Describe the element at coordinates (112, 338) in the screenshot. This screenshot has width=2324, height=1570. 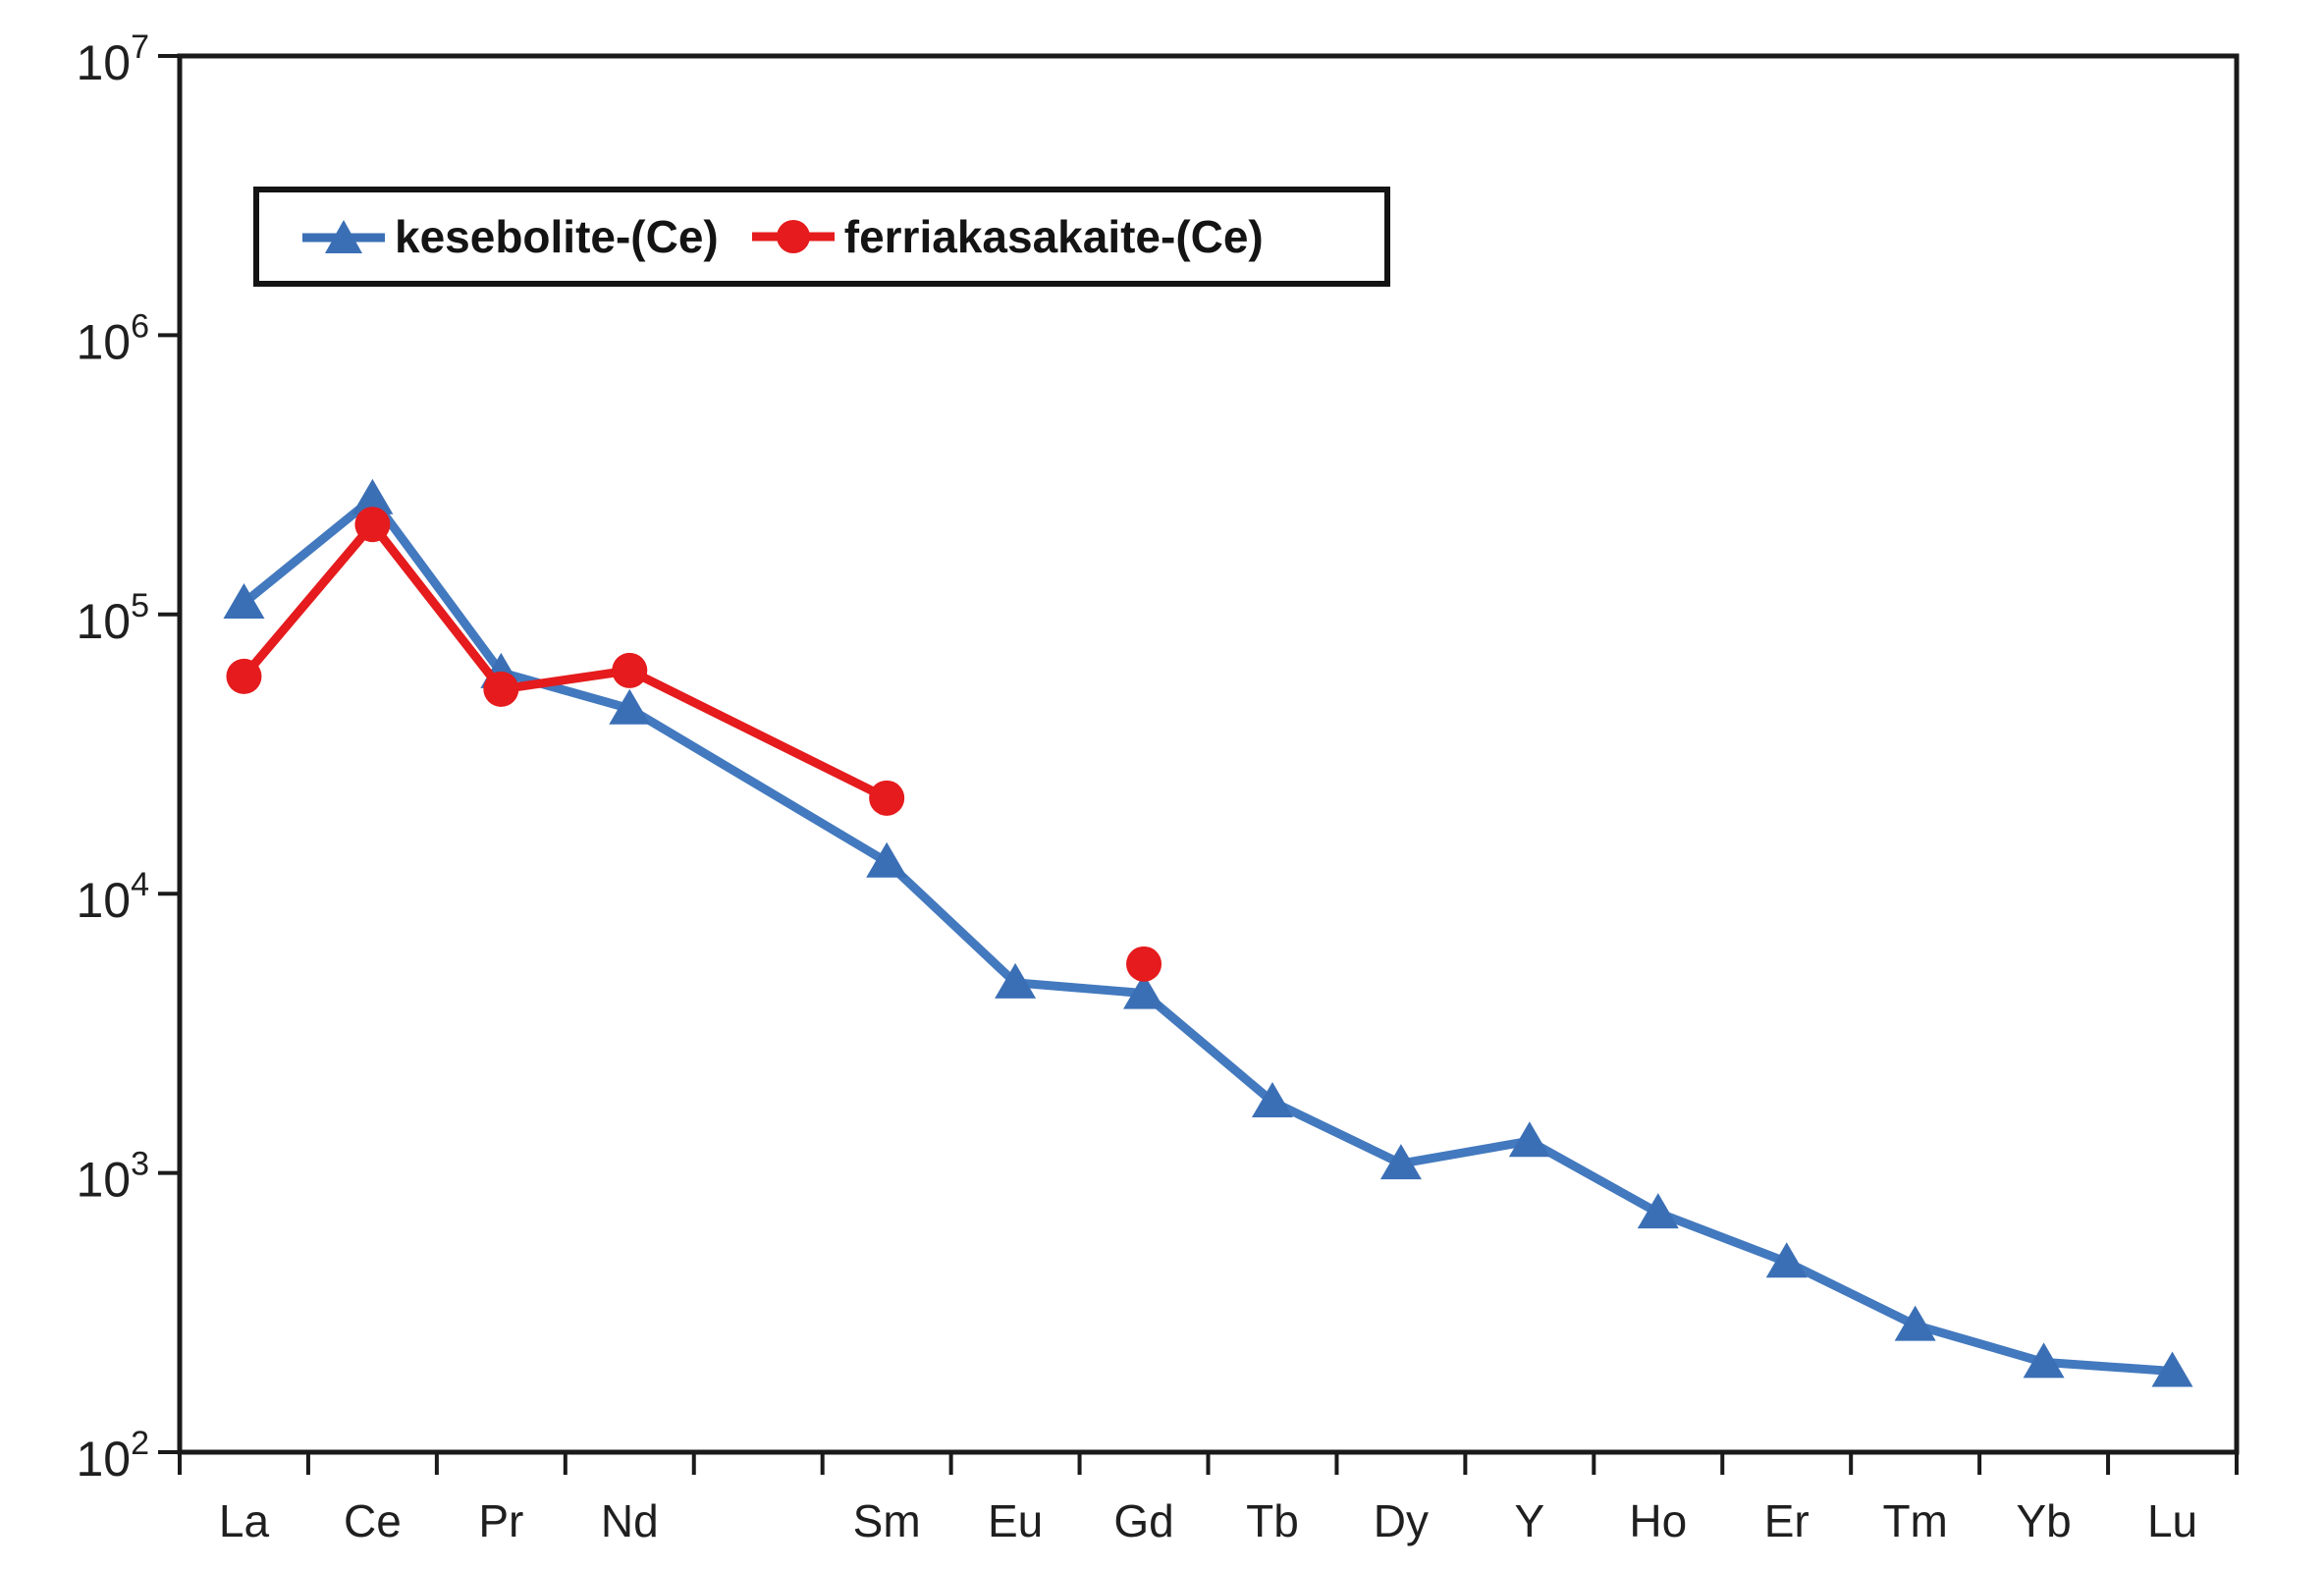
I see `y-axis-tick-label-10e6: 10⁶` at that location.